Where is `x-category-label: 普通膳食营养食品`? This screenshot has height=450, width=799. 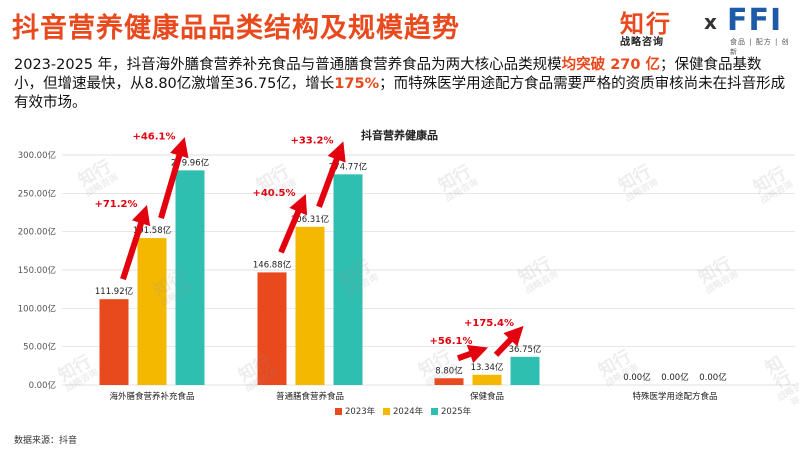
x-category-label: 普通膳食营养食品 is located at coordinates (310, 396).